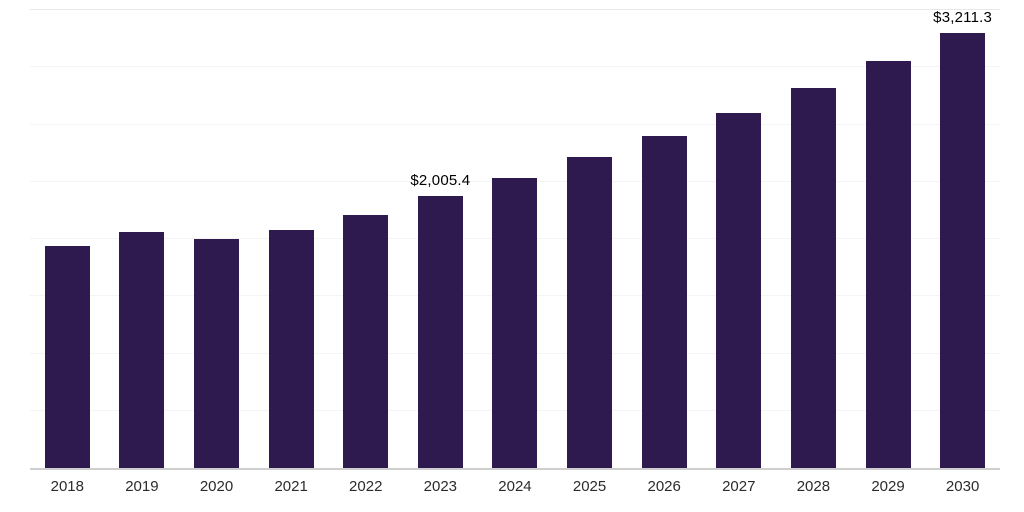 This screenshot has height=512, width=1024. I want to click on bar-2021, so click(291, 349).